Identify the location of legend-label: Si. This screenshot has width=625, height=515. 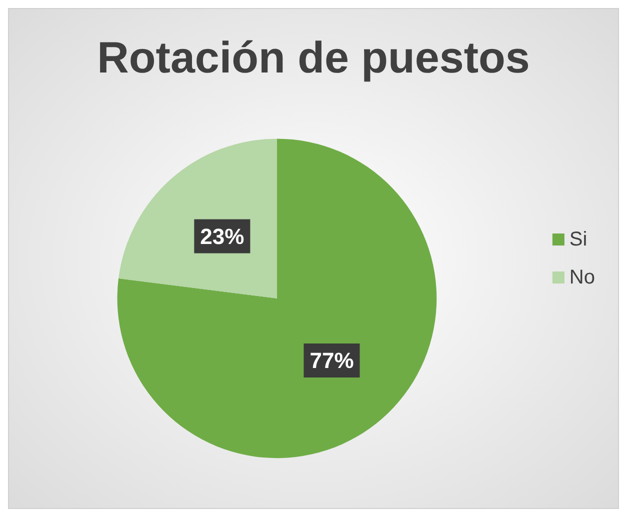
(578, 239).